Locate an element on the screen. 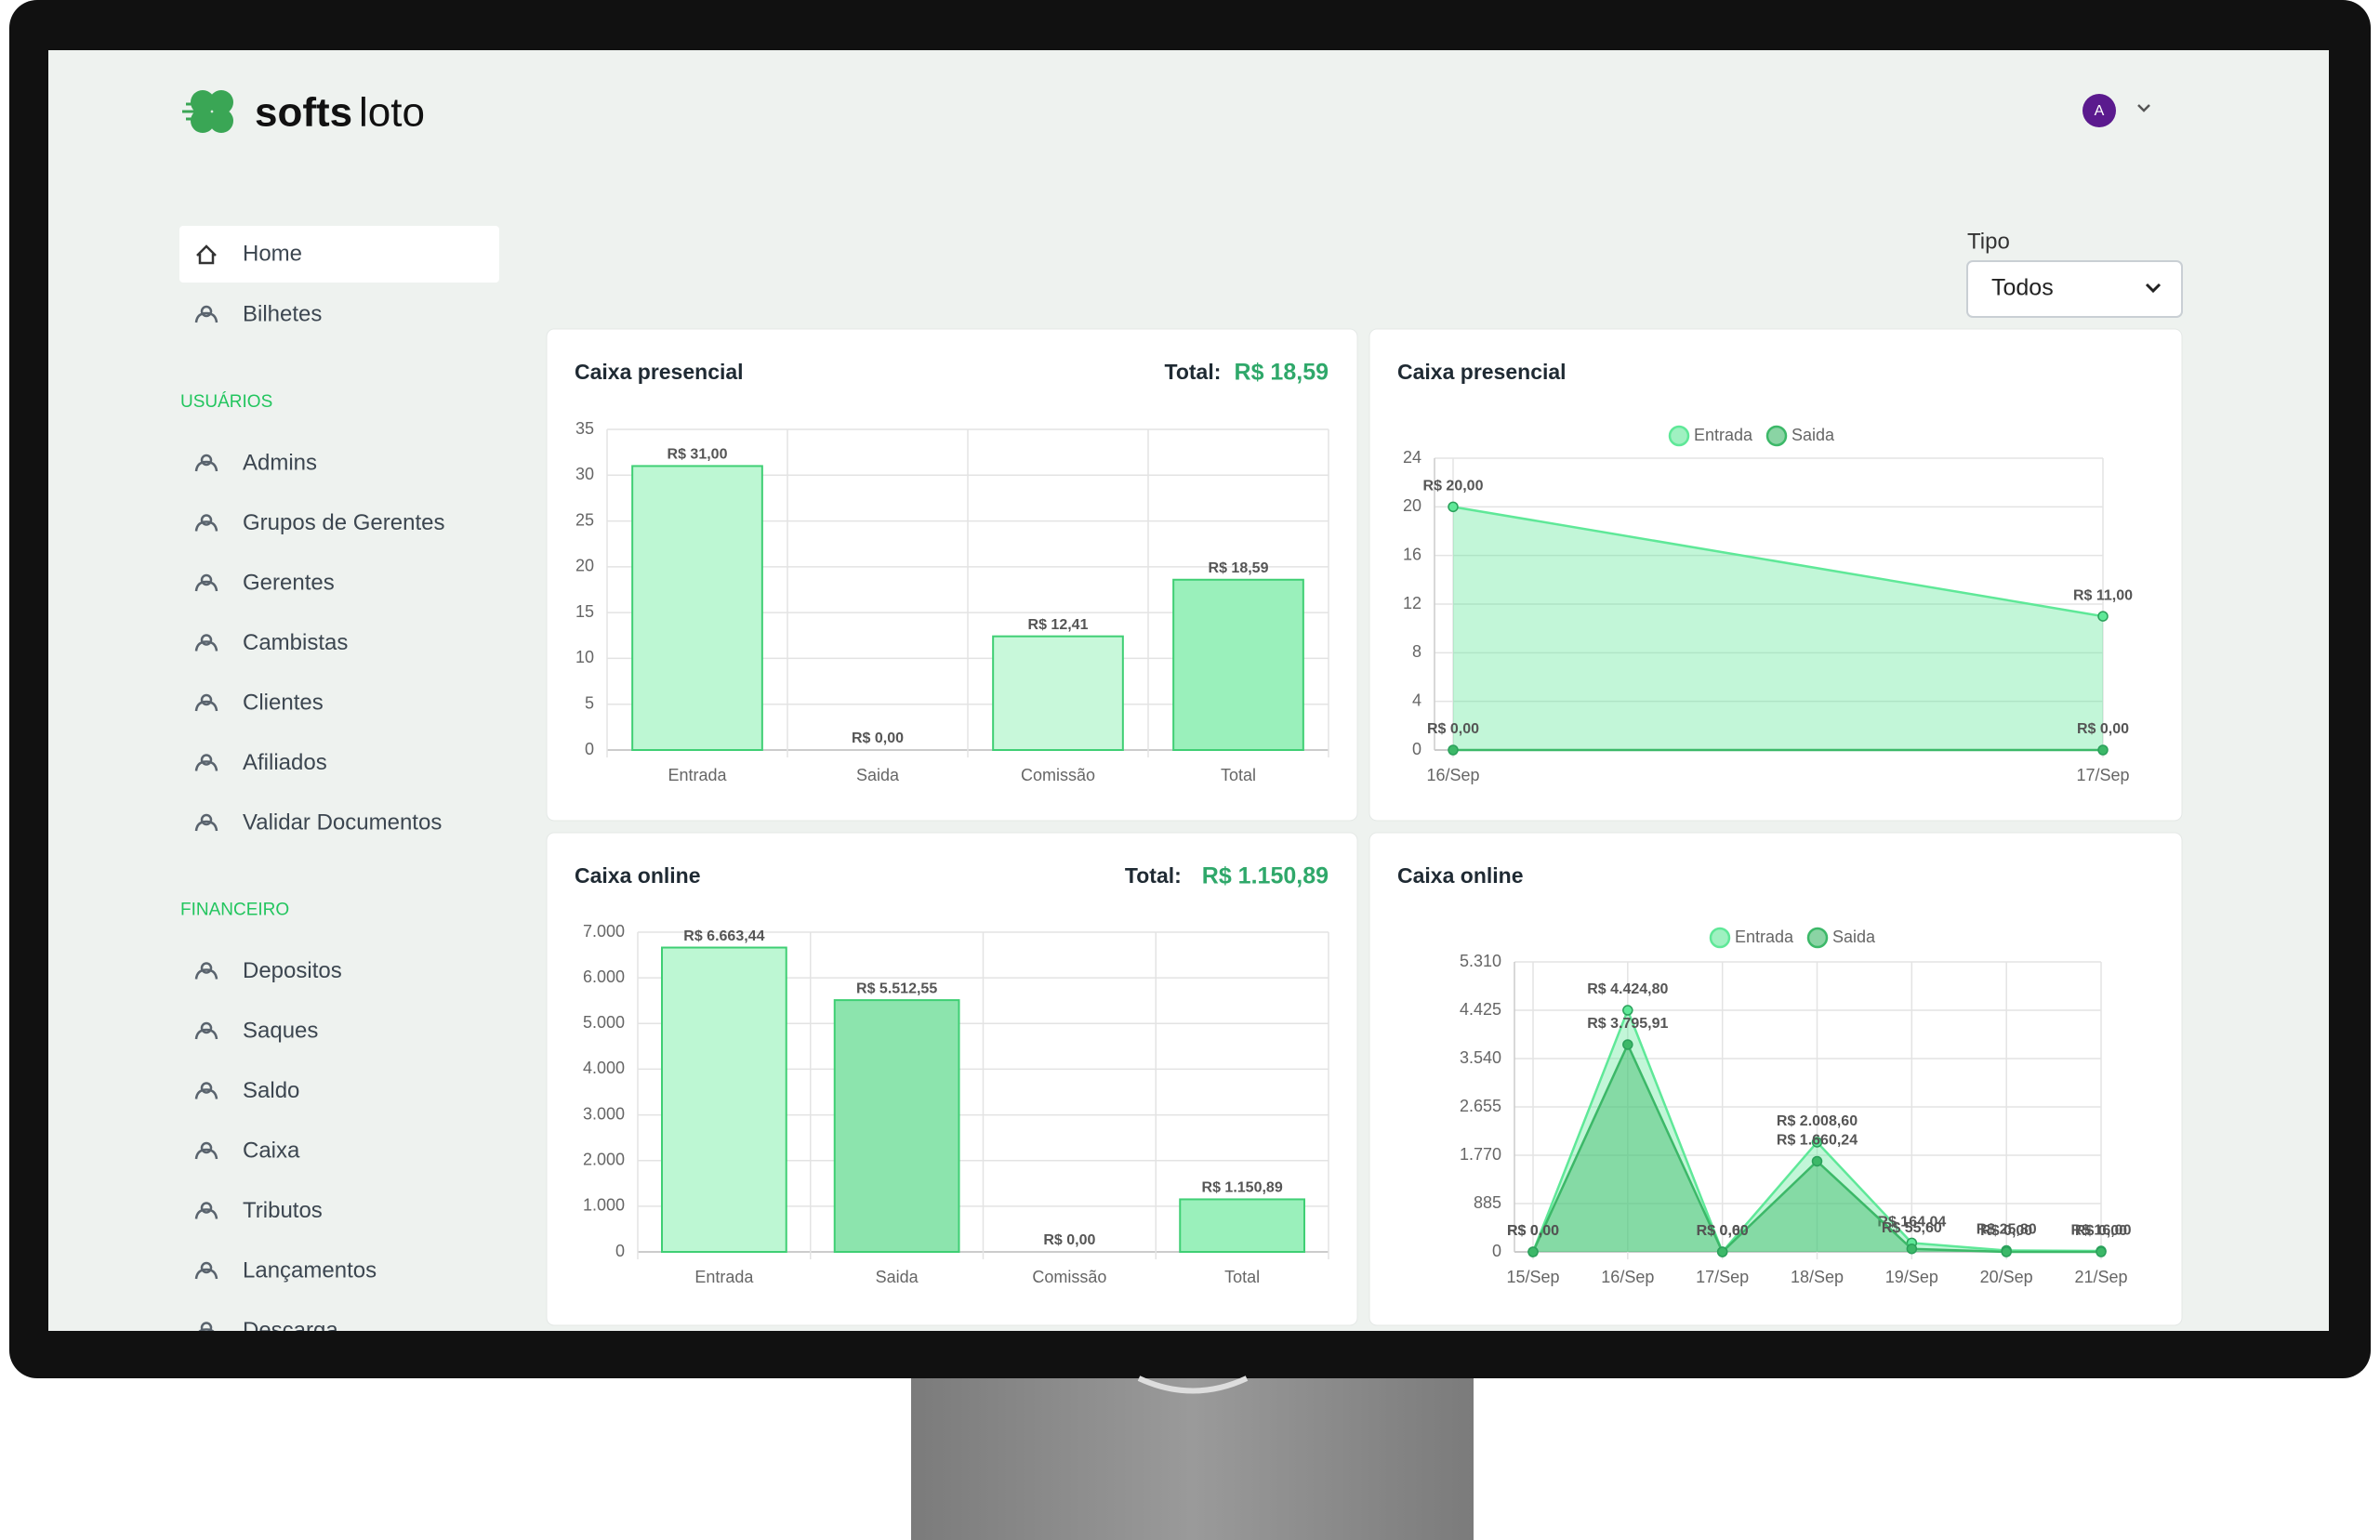 Image resolution: width=2380 pixels, height=1540 pixels. y-tick-label: 885 is located at coordinates (1487, 1202).